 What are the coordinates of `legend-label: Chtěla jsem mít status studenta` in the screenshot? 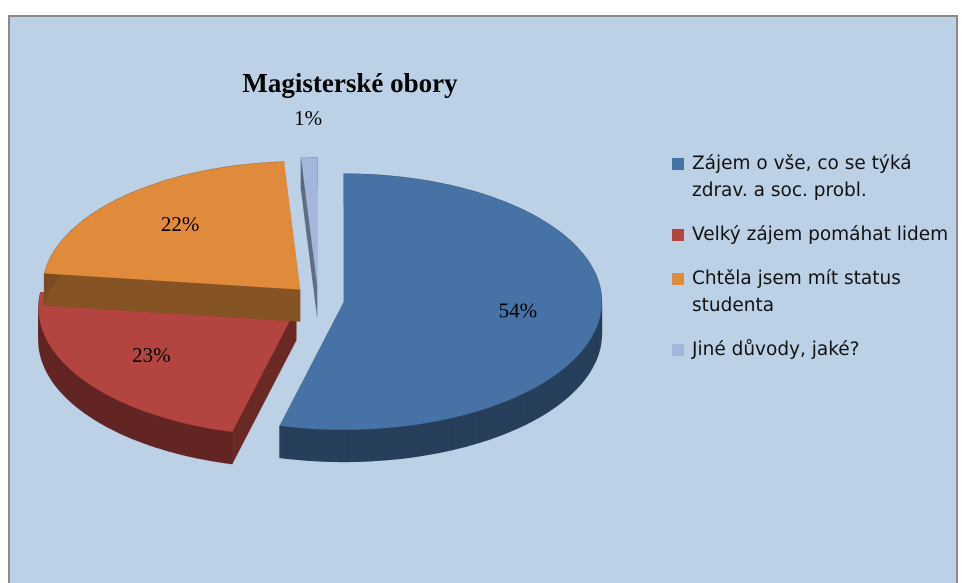 It's located at (796, 292).